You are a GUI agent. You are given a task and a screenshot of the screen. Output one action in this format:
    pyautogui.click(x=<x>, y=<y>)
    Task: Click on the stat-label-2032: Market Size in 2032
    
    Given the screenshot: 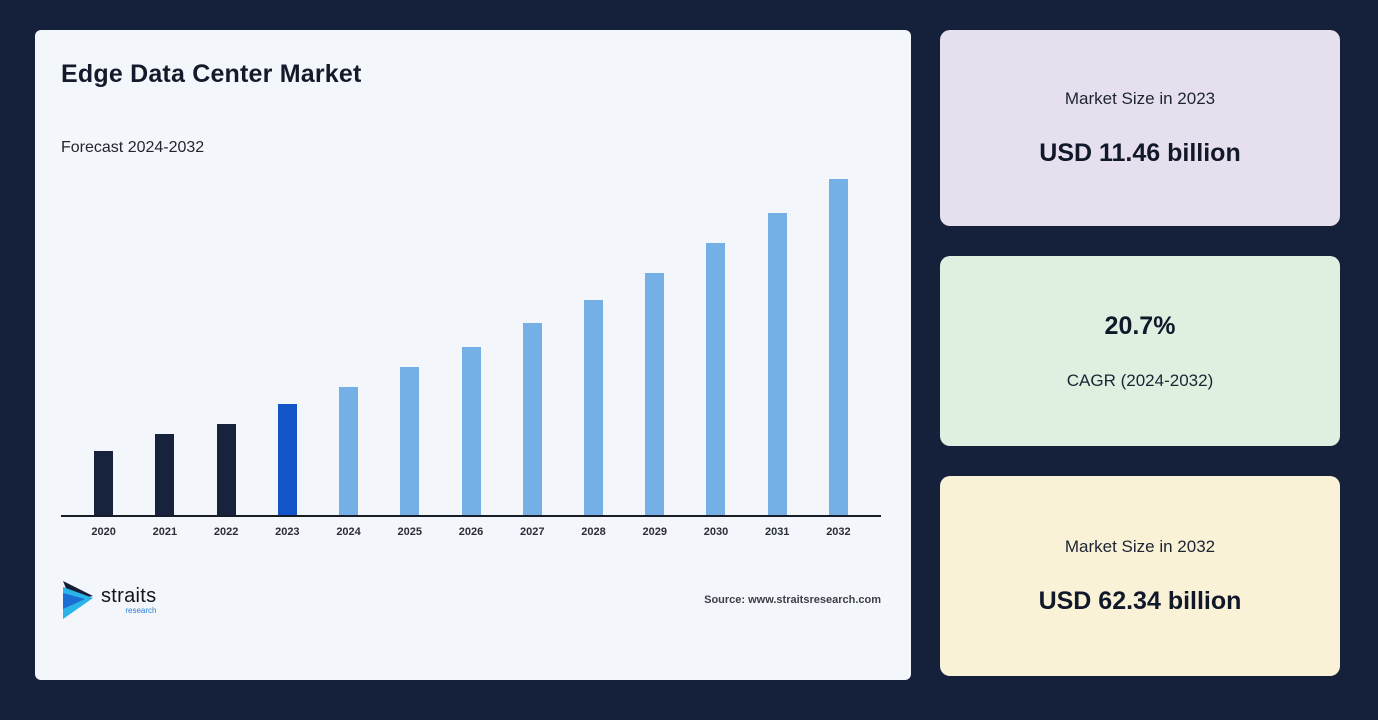 What is the action you would take?
    pyautogui.click(x=1140, y=546)
    